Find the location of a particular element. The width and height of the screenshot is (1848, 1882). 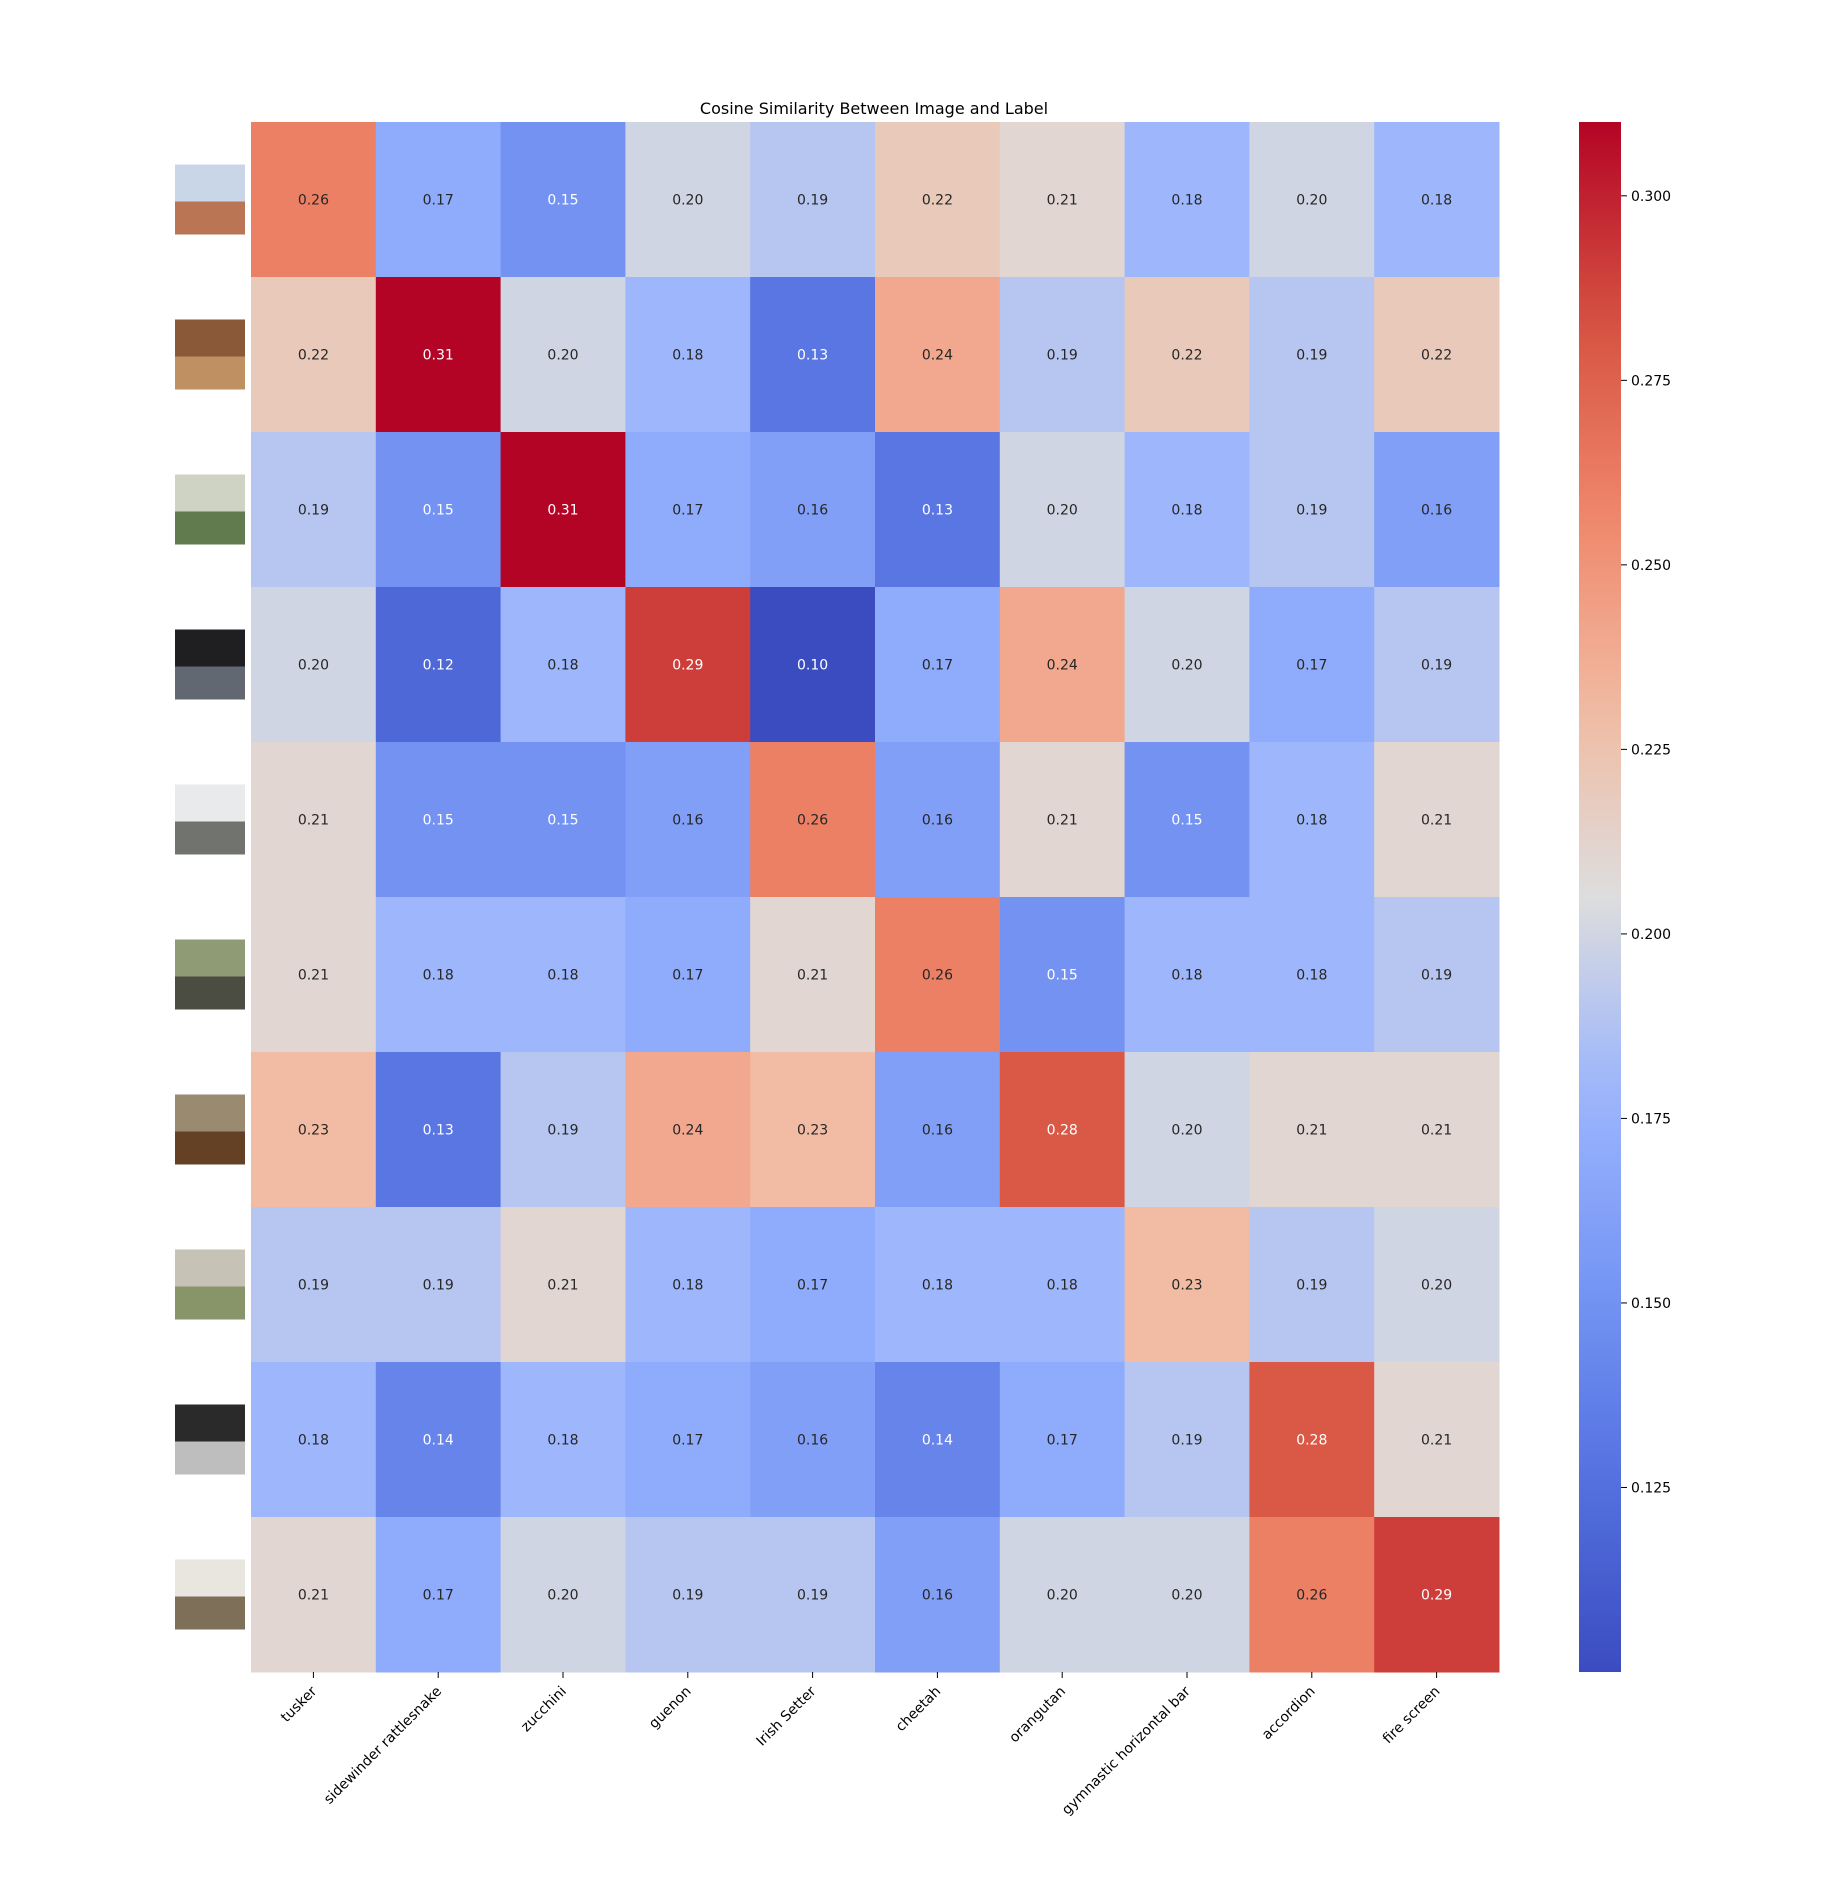

x-tick-label: orangutan is located at coordinates (1037, 1715).